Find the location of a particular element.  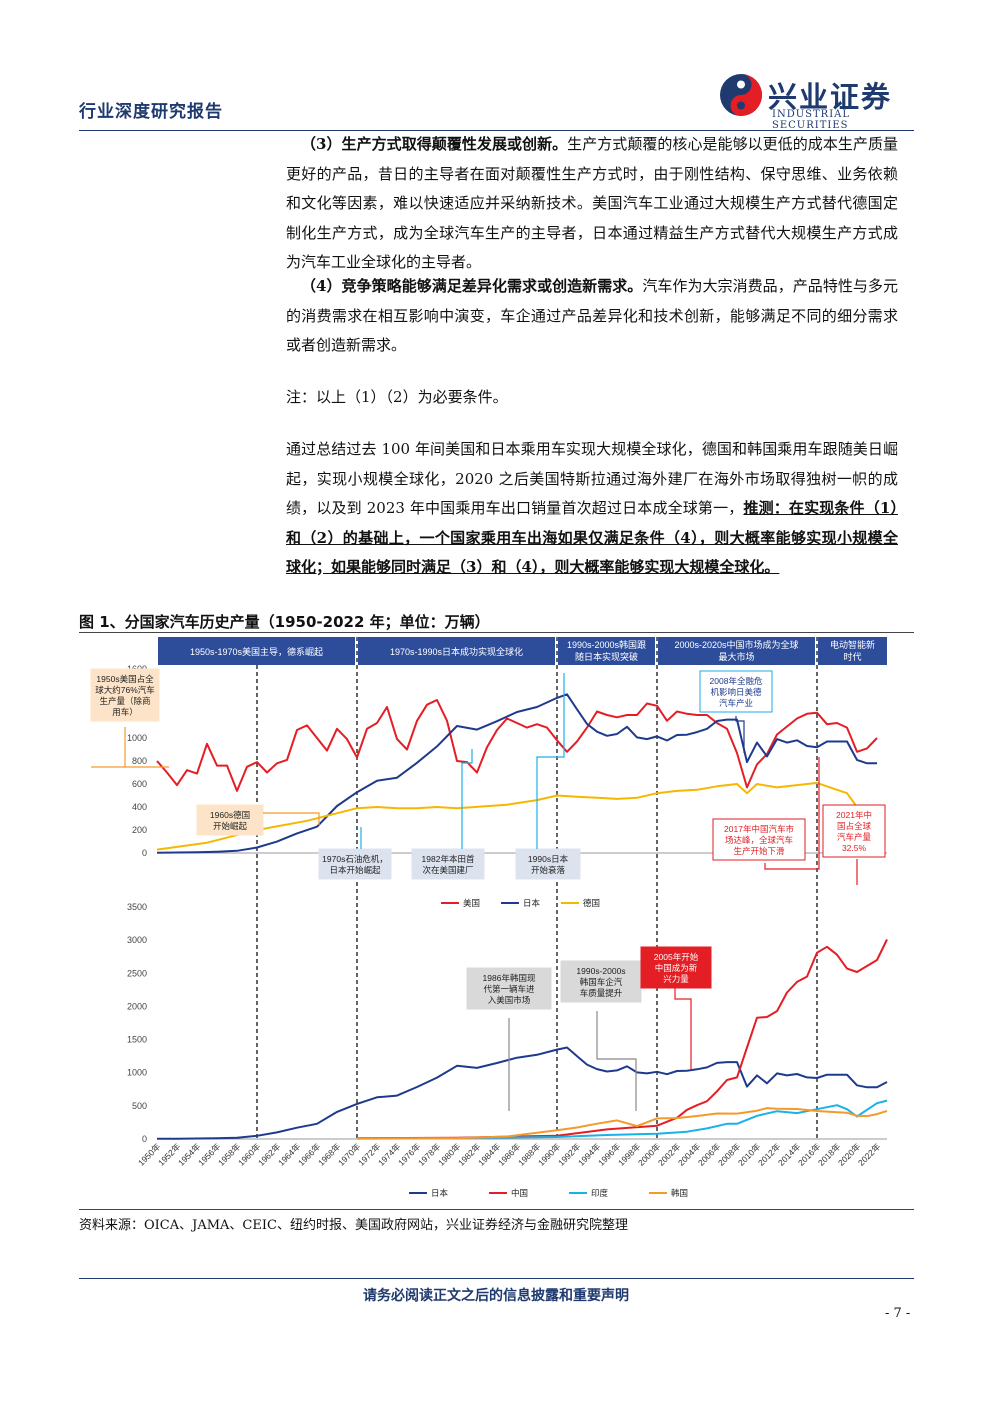

disclaimer: 请务必阅读正文之后的信息披露和重要声明 is located at coordinates (496, 1296).